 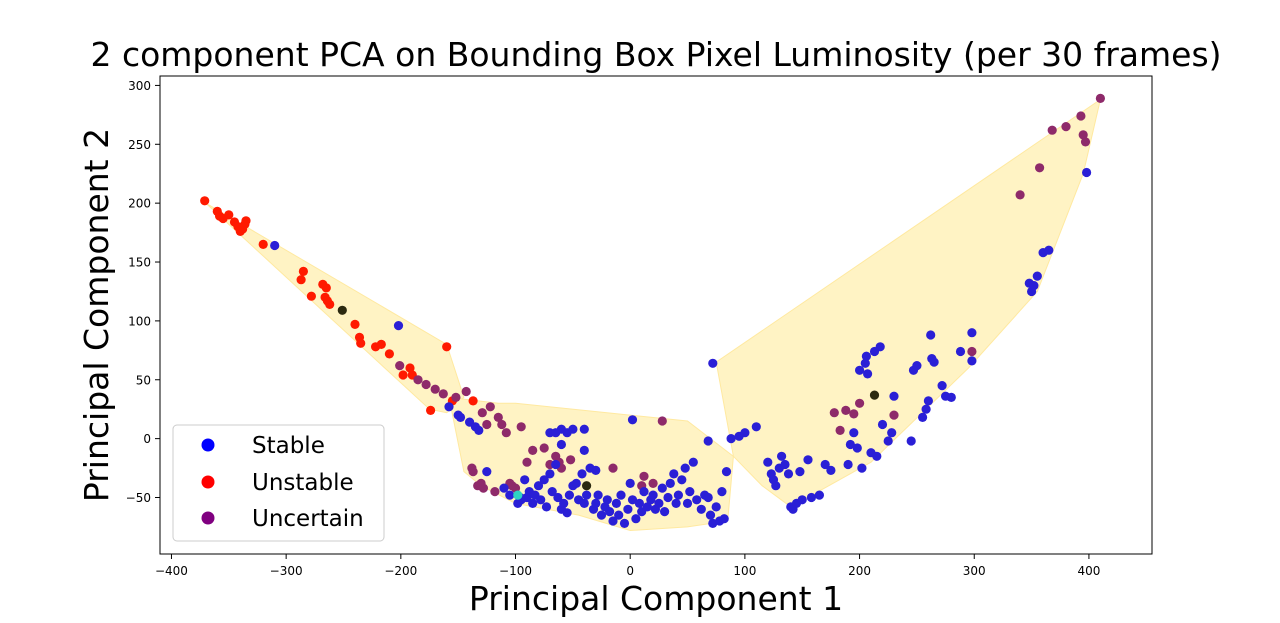 I want to click on y-axis-label: Principal Component 2, so click(x=96, y=315).